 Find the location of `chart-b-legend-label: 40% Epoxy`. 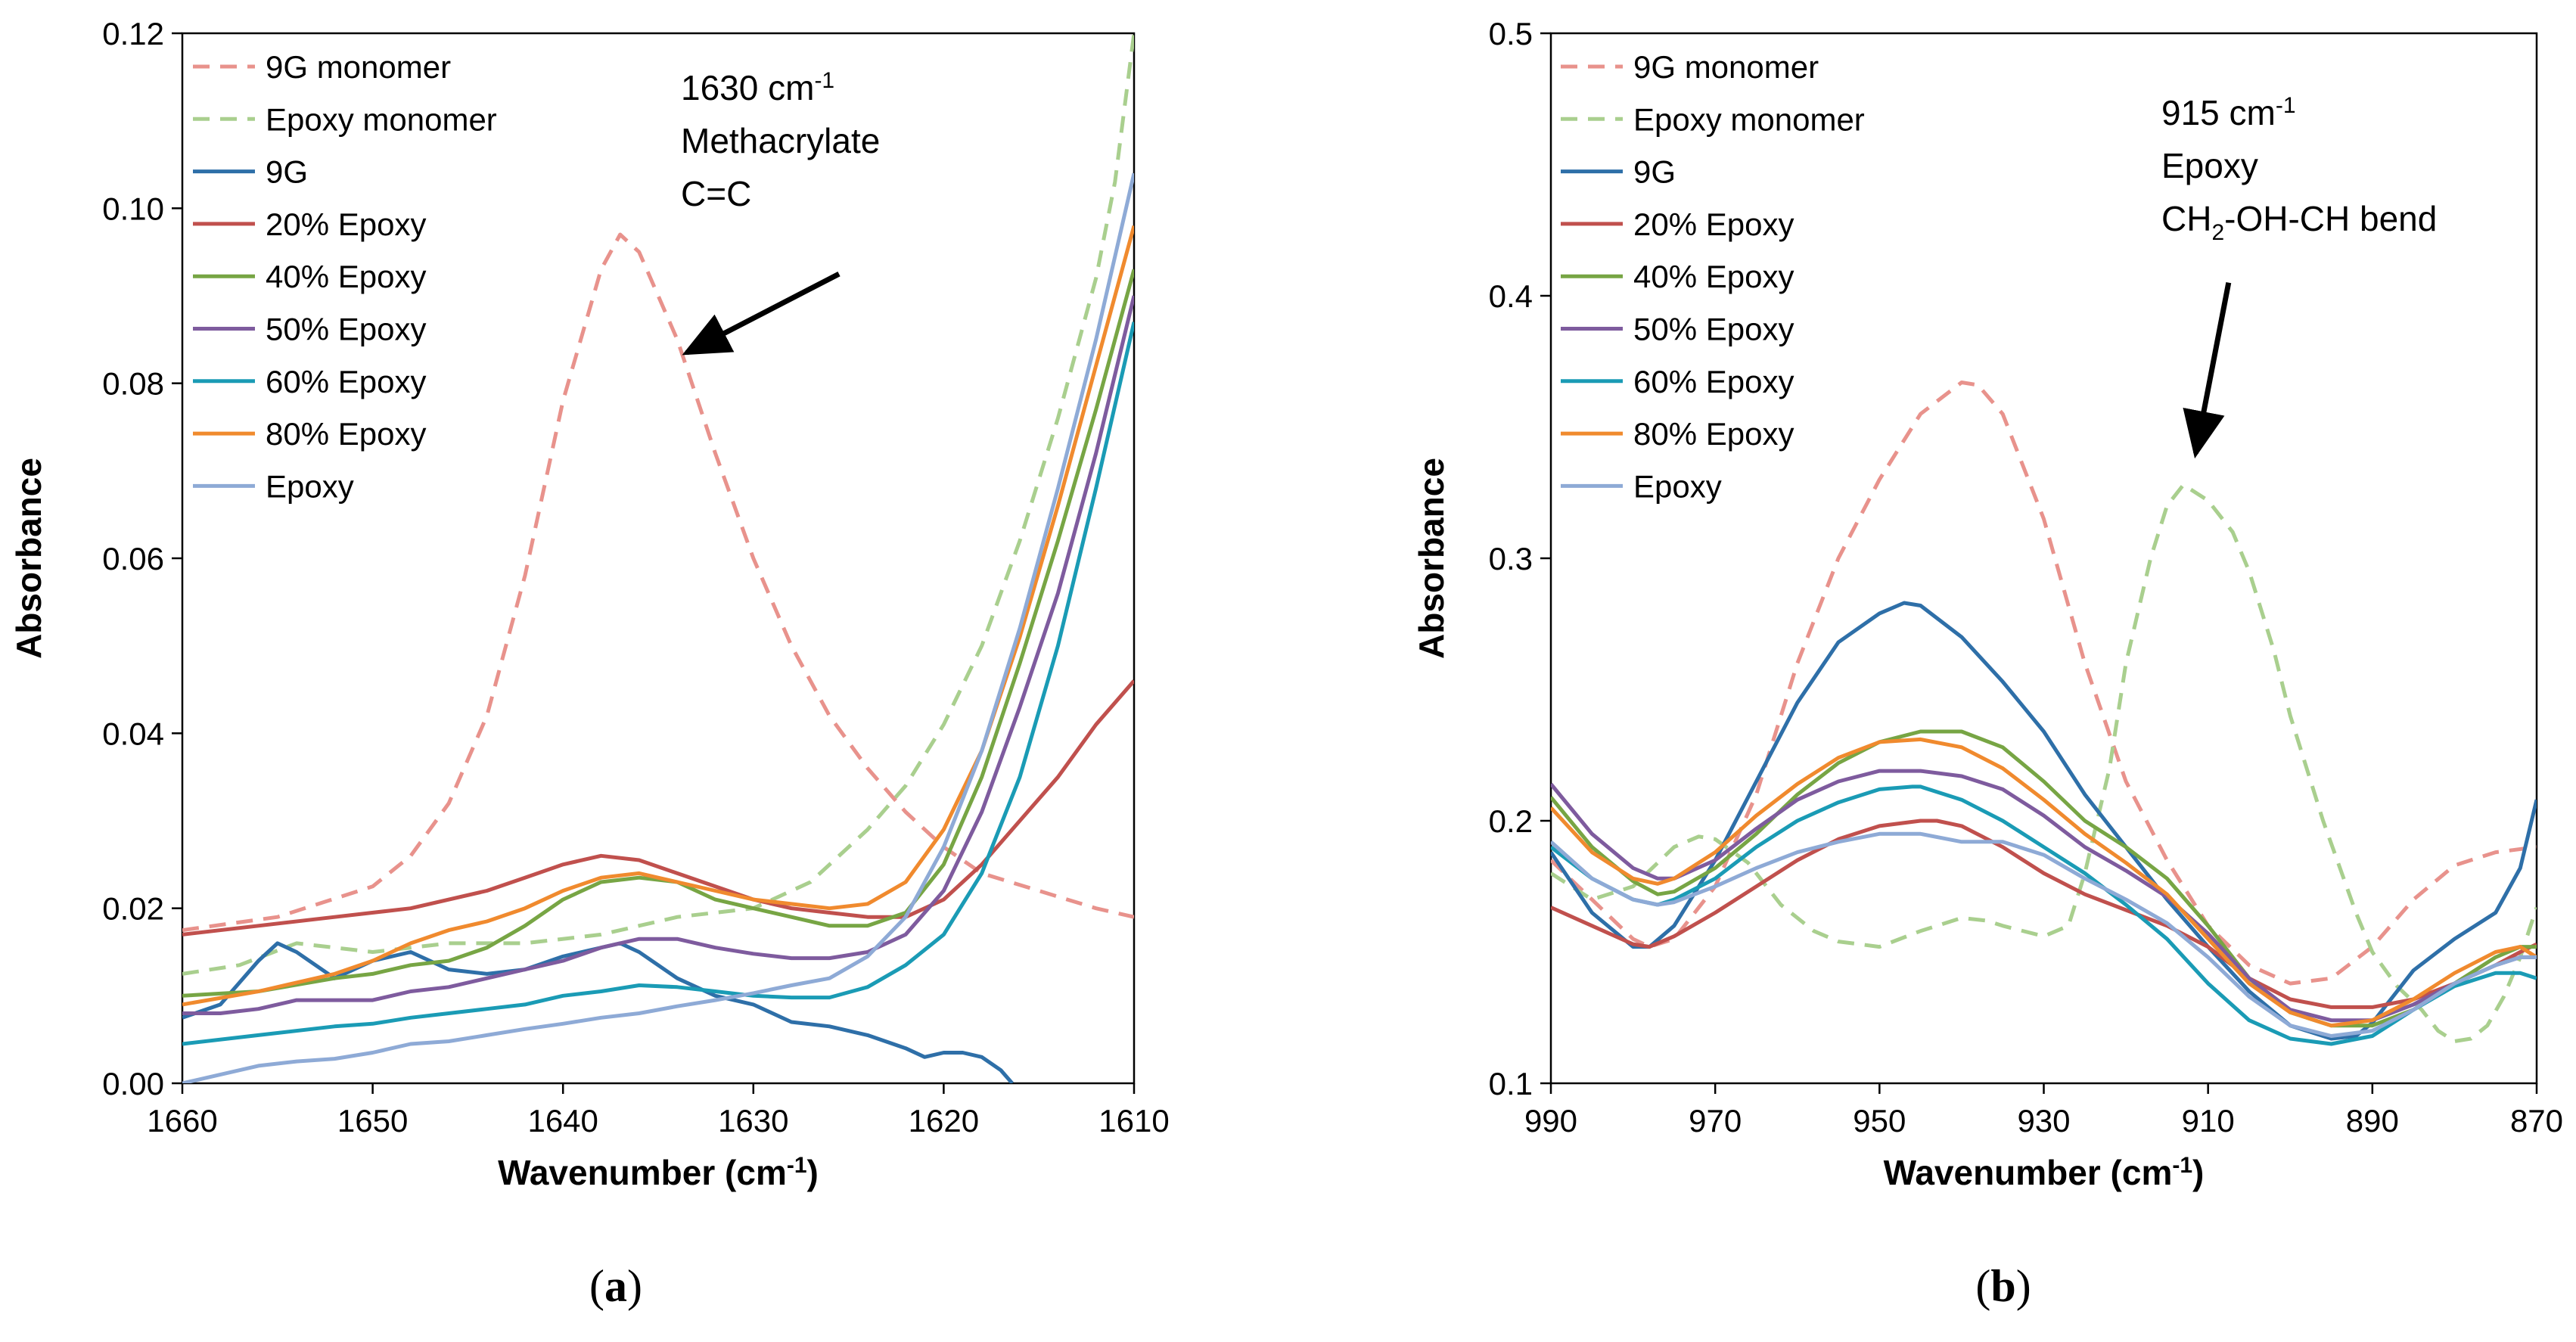

chart-b-legend-label: 40% Epoxy is located at coordinates (1713, 276).